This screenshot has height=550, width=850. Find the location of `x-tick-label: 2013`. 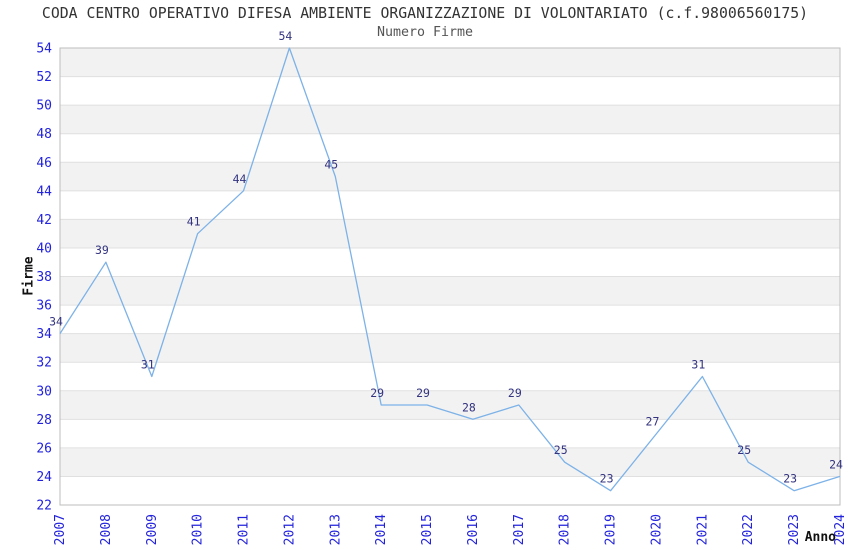

x-tick-label: 2013 is located at coordinates (335, 529).